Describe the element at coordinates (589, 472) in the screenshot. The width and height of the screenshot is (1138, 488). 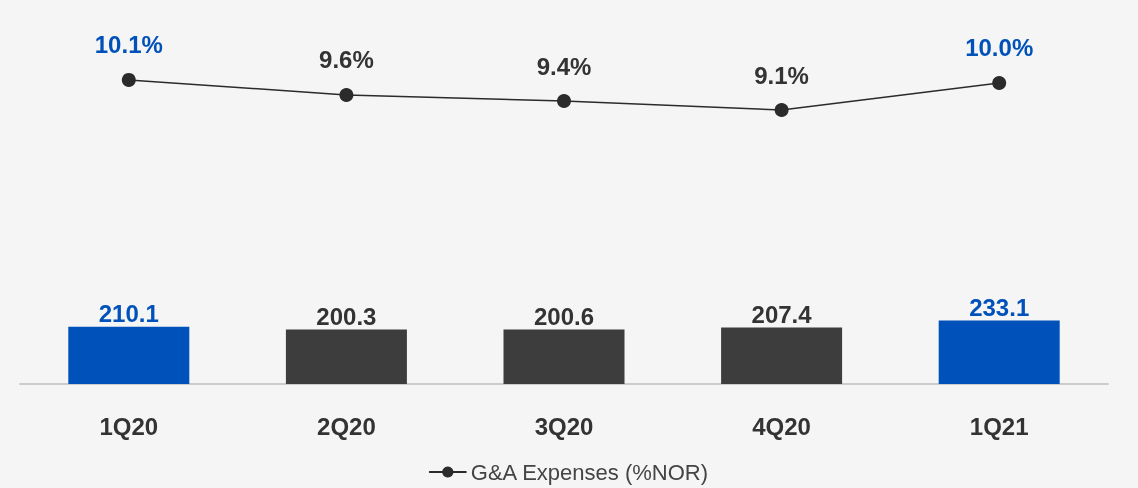
I see `legend-label: G&A Expenses (%NOR)` at that location.